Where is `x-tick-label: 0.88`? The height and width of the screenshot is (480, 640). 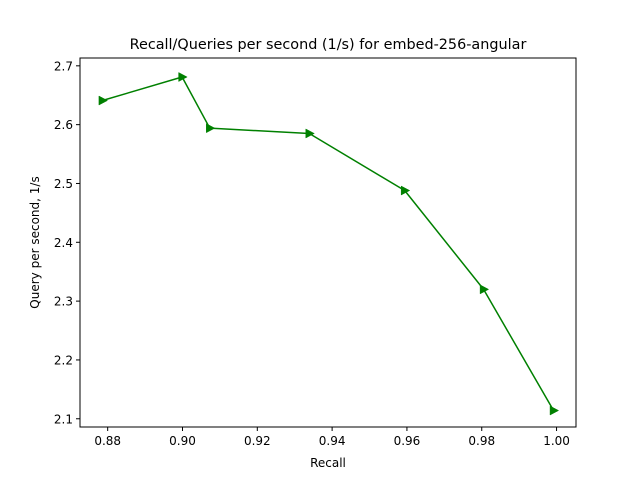 x-tick-label: 0.88 is located at coordinates (107, 441).